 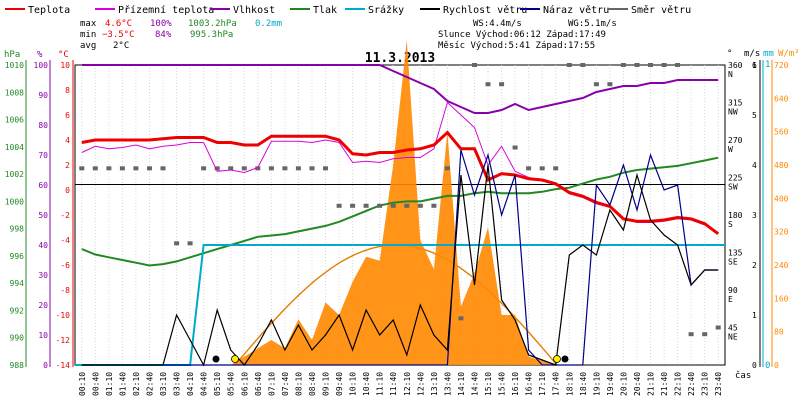 What do you see at coordinates (43, 185) in the screenshot?
I see `pct-tick-label: 60` at bounding box center [43, 185].